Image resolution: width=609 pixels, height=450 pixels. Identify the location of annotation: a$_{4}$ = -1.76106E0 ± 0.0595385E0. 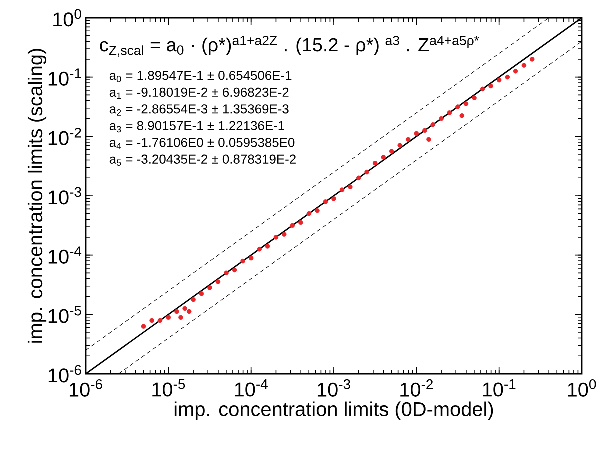
(202, 144).